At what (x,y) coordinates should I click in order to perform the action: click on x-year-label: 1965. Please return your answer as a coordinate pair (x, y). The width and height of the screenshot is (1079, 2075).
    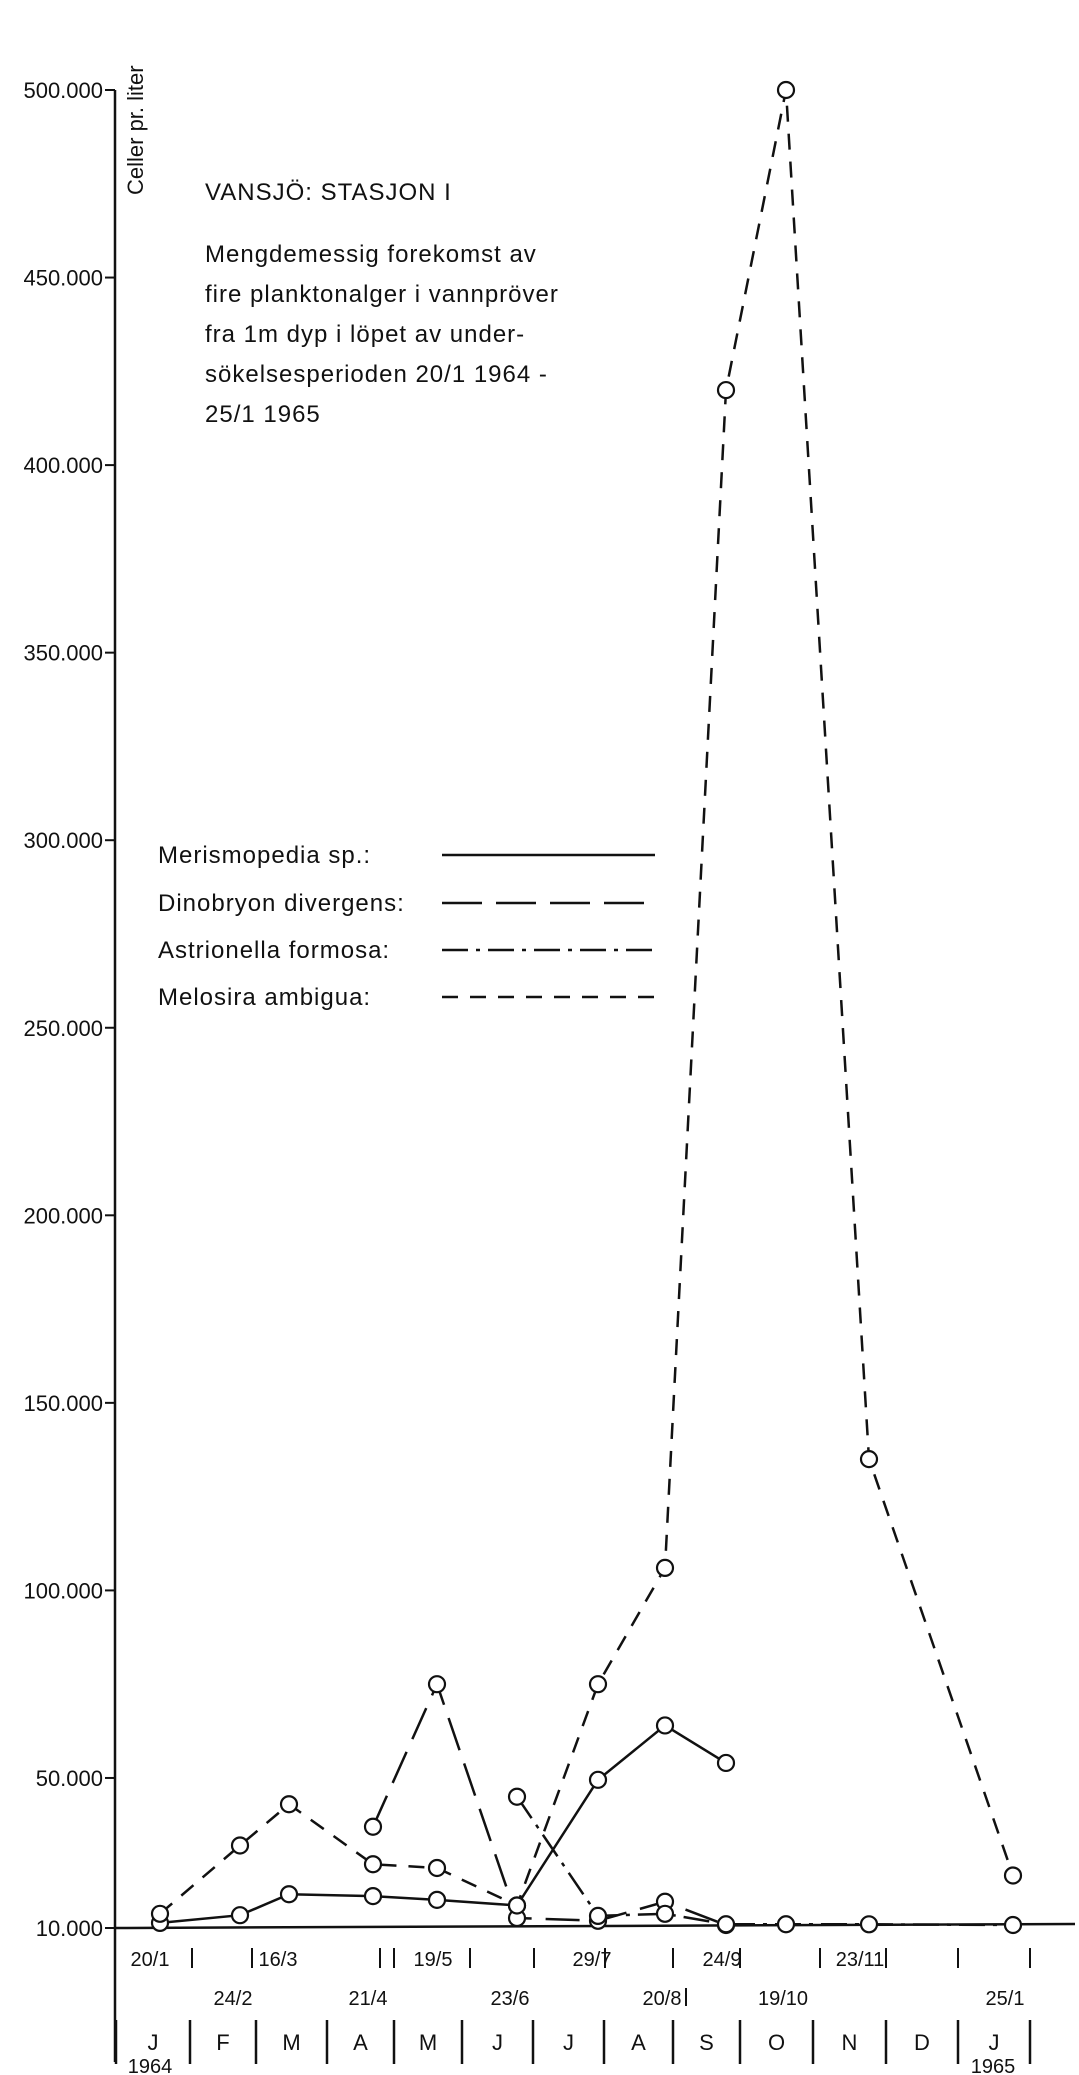
    Looking at the image, I should click on (993, 2065).